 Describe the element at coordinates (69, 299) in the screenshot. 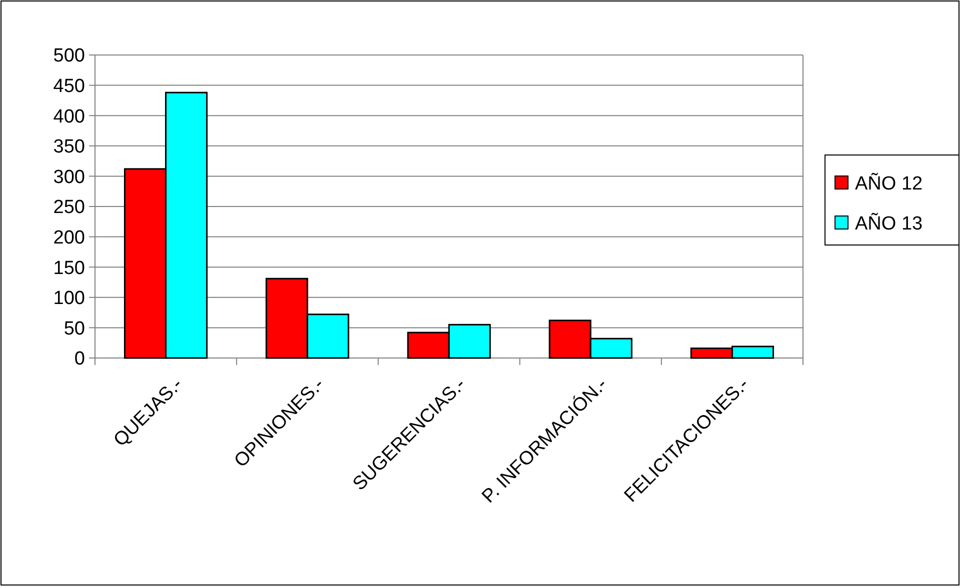

I see `y-tick-label: 100` at that location.